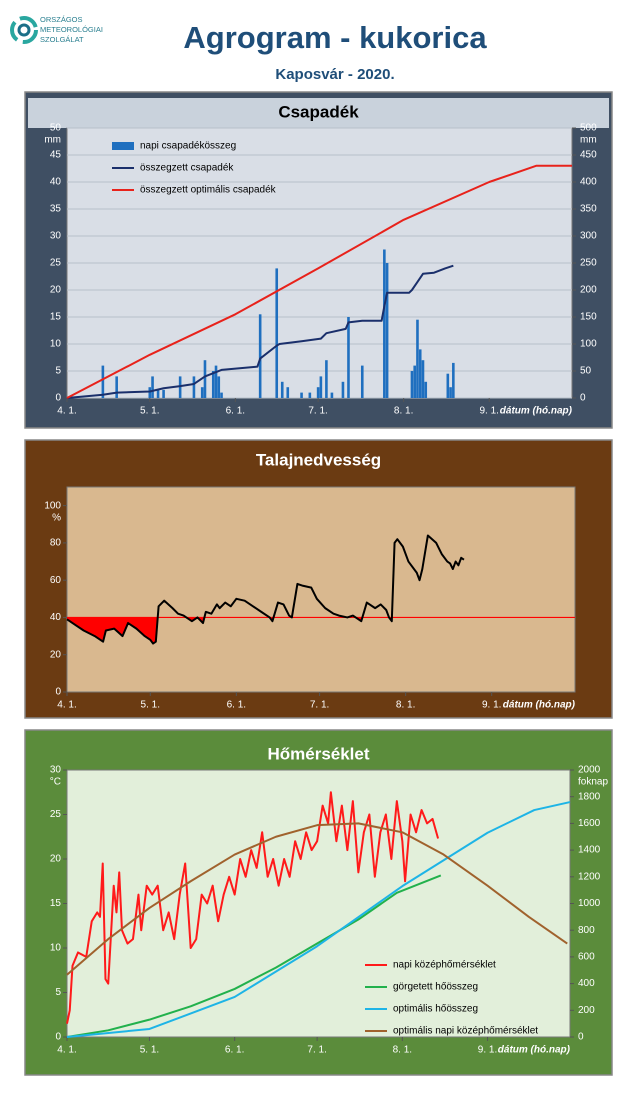  Describe the element at coordinates (588, 236) in the screenshot. I see `y2-tick-label: 300` at that location.